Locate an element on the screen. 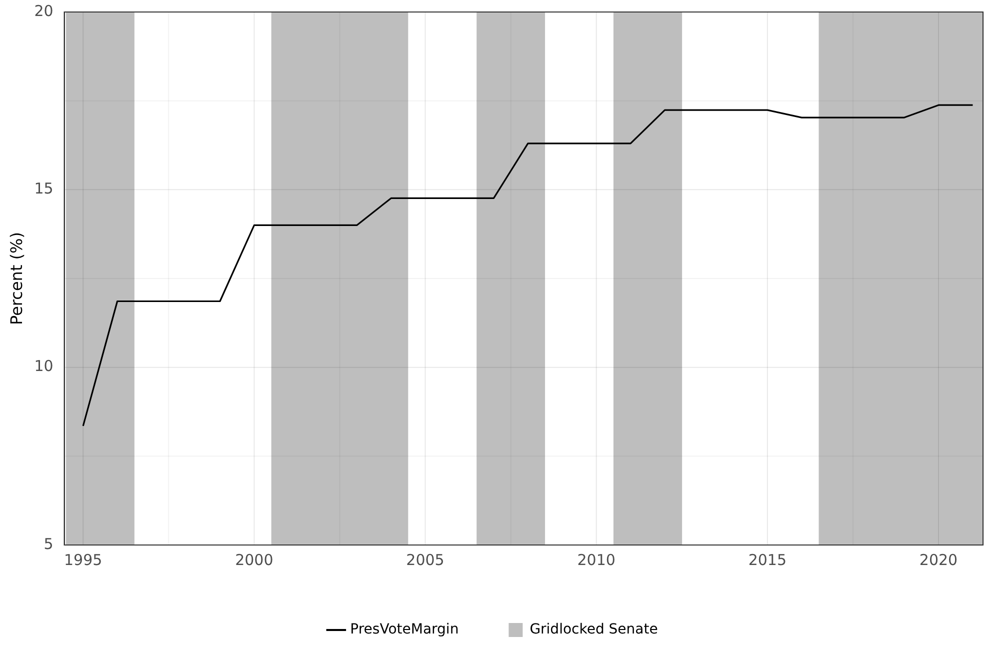  y-tick-label: 20 is located at coordinates (44, 11).